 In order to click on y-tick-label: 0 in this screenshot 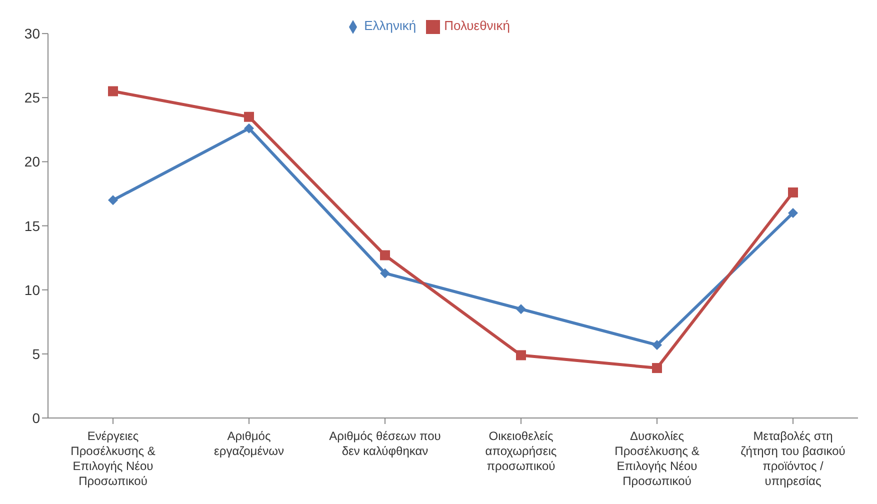, I will do `click(36, 418)`.